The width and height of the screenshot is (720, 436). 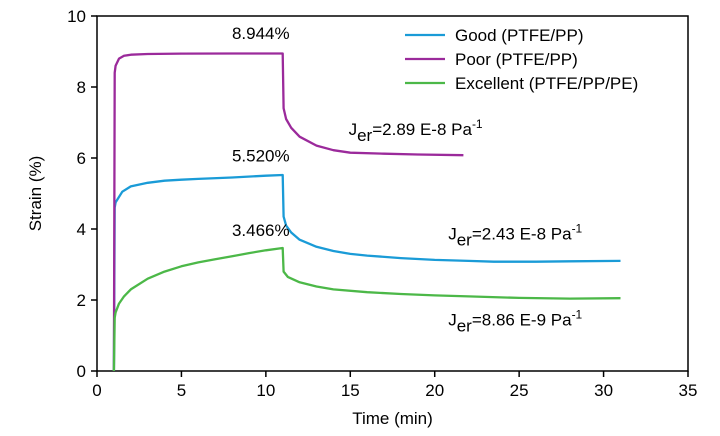 I want to click on x-tick-label: 5, so click(x=181, y=390).